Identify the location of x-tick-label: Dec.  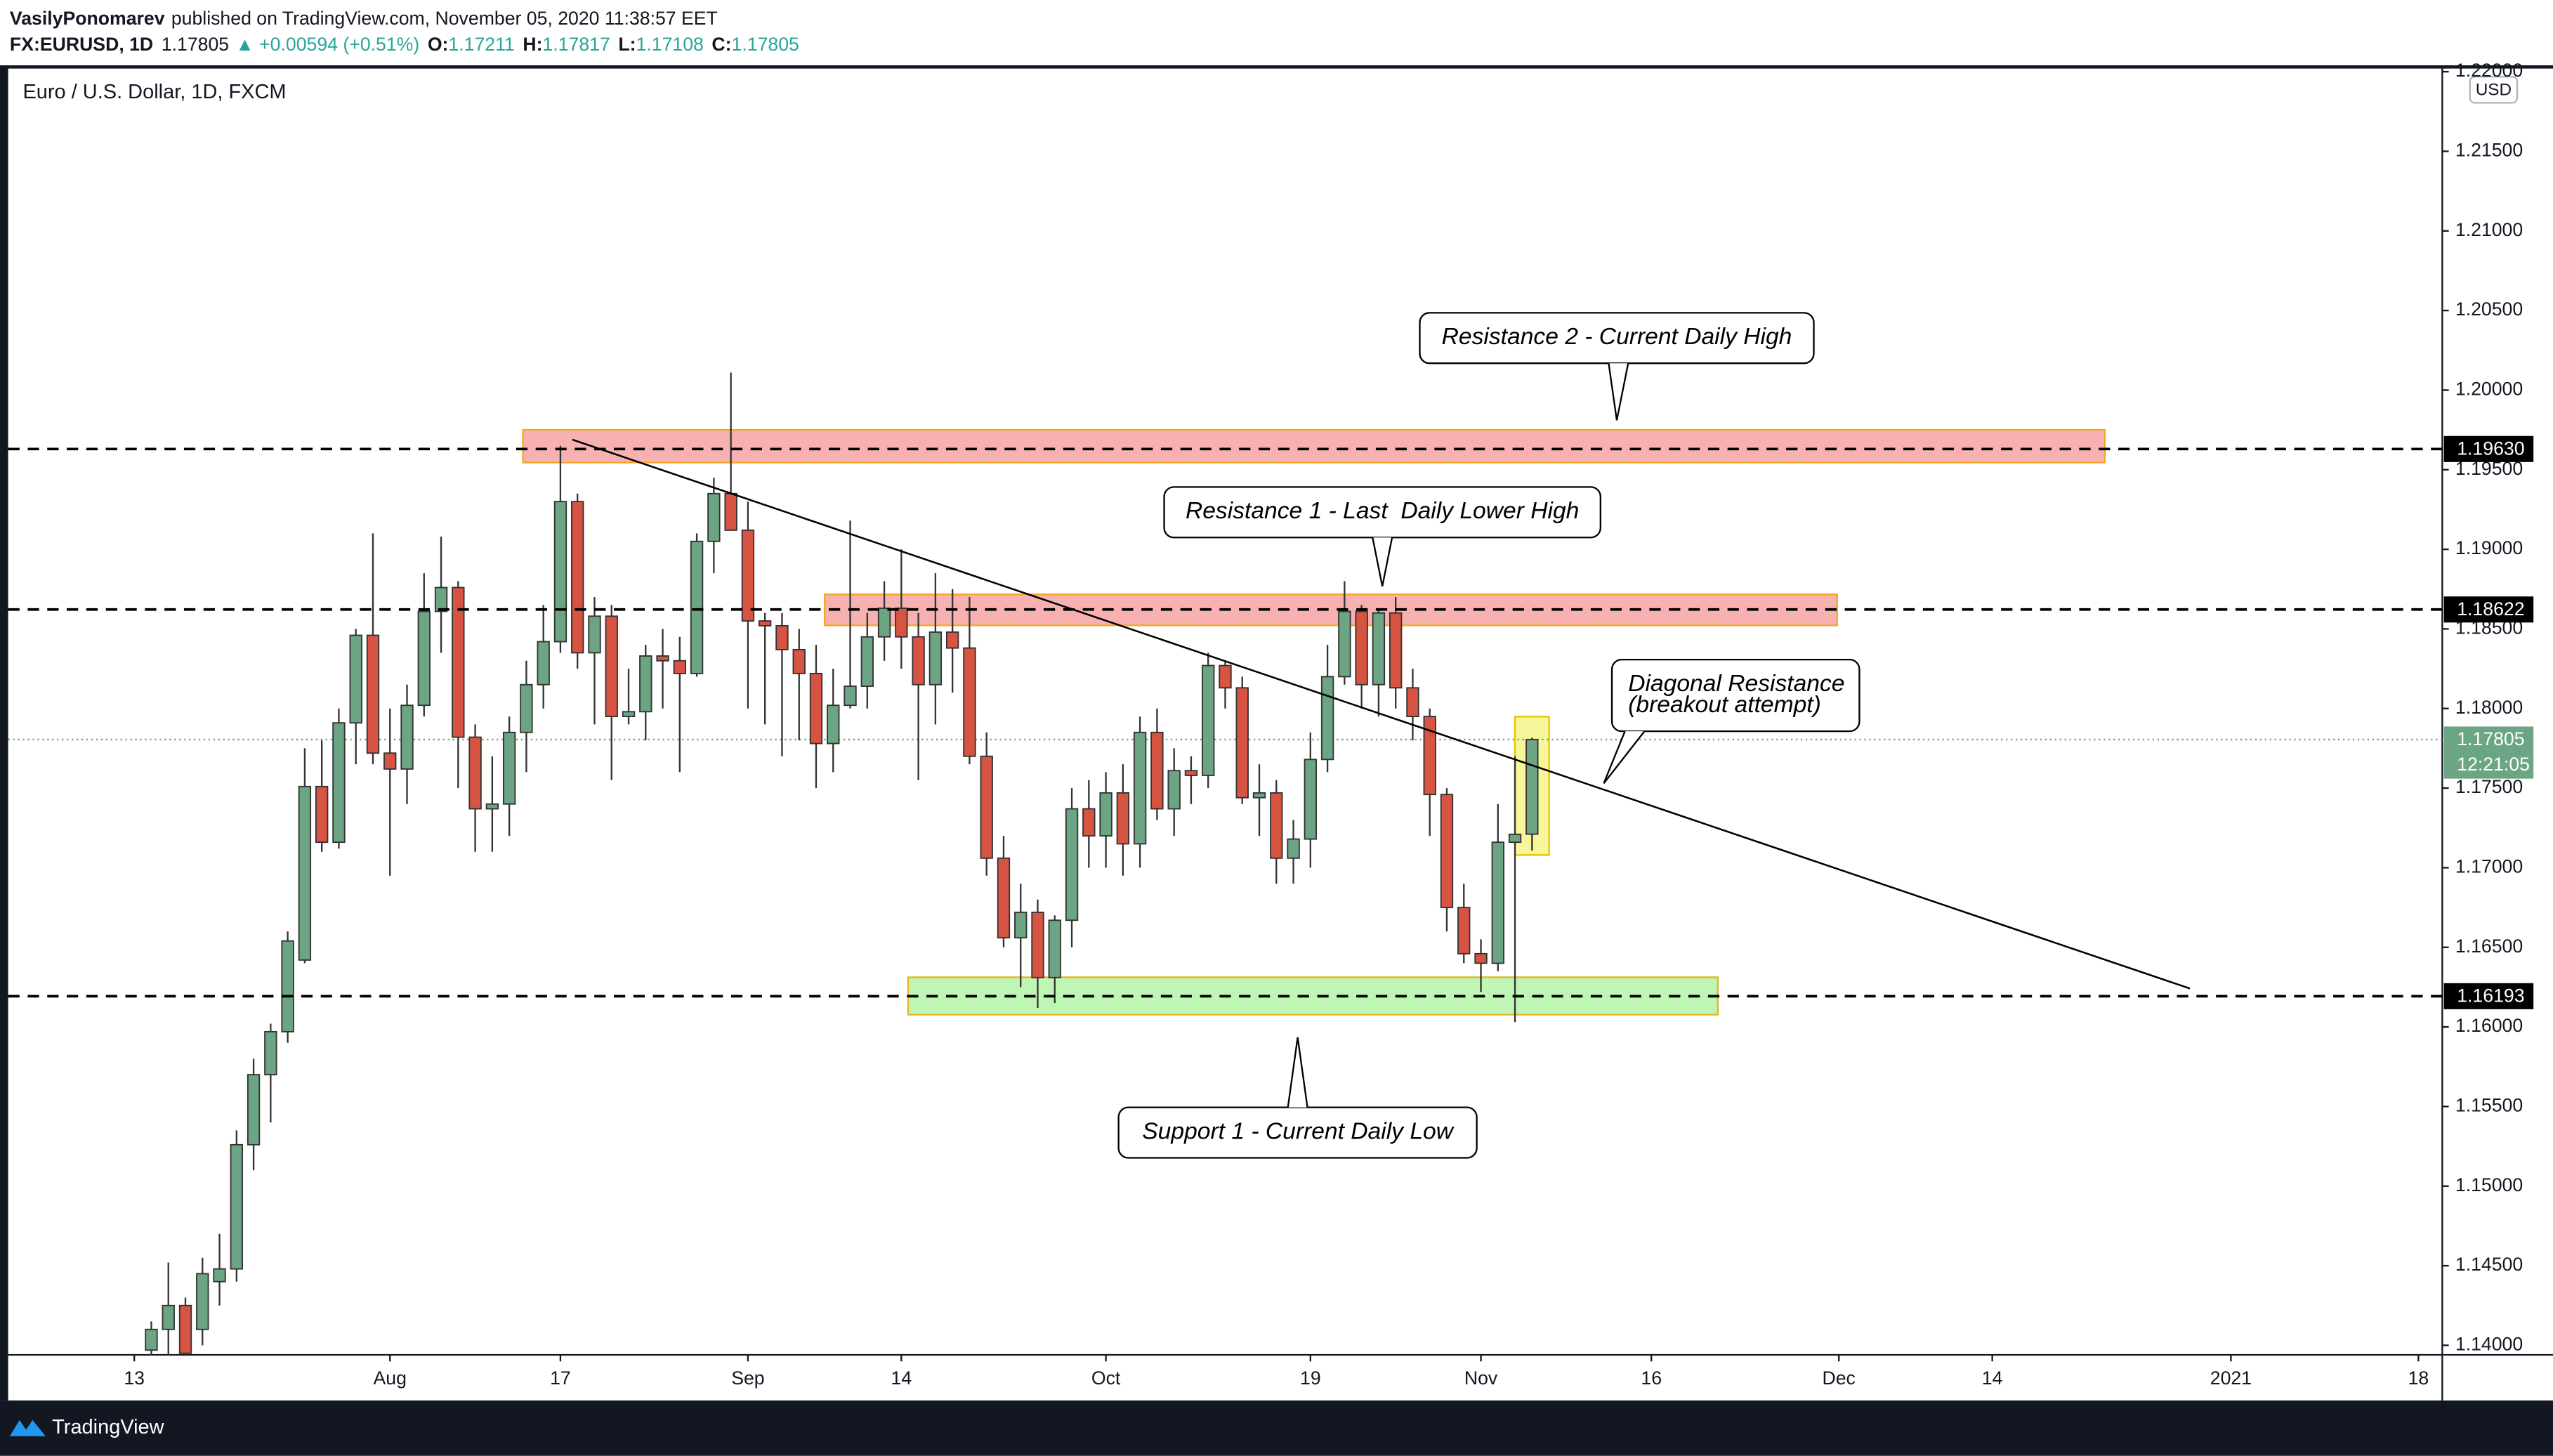
(1840, 1378).